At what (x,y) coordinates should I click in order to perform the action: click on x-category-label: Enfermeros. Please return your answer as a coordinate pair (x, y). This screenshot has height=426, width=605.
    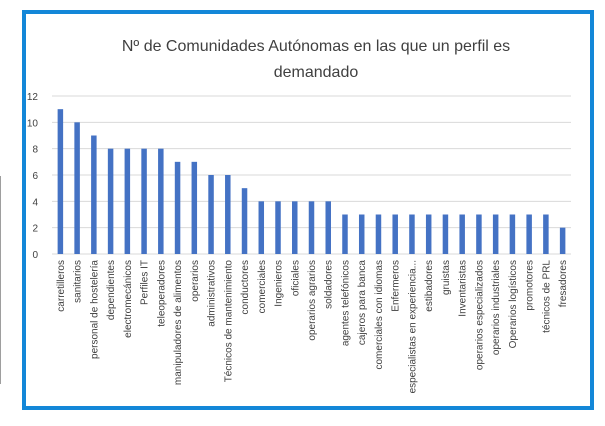
    Looking at the image, I should click on (396, 286).